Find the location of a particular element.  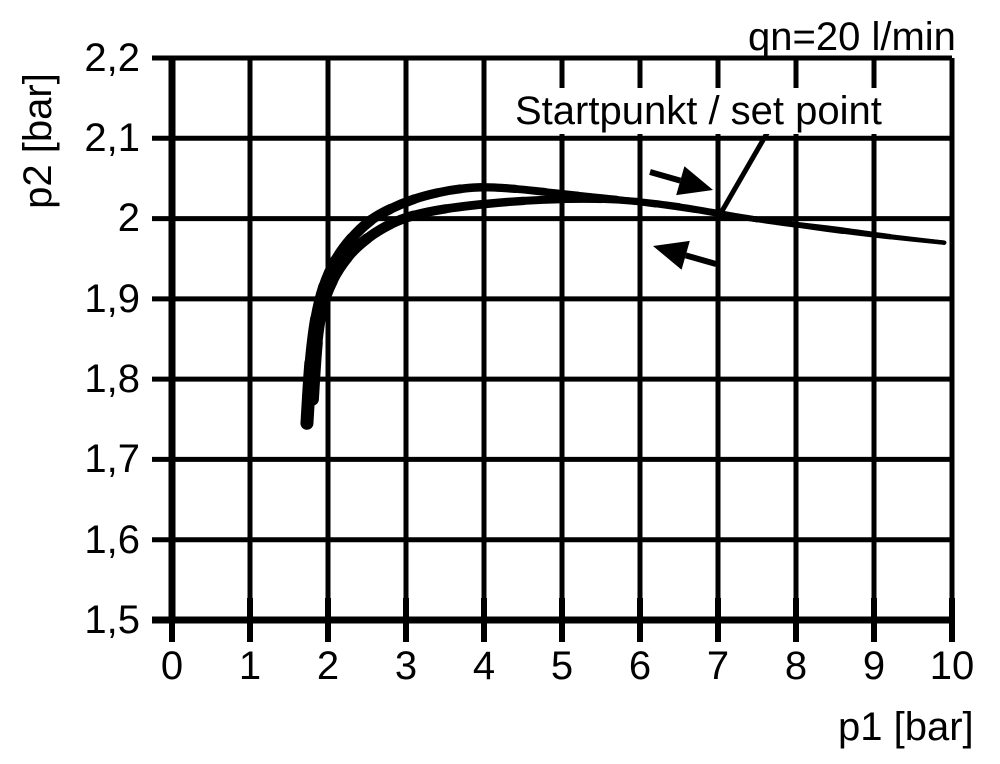

y-tick-label-1-6: 1,6 is located at coordinates (112, 540).